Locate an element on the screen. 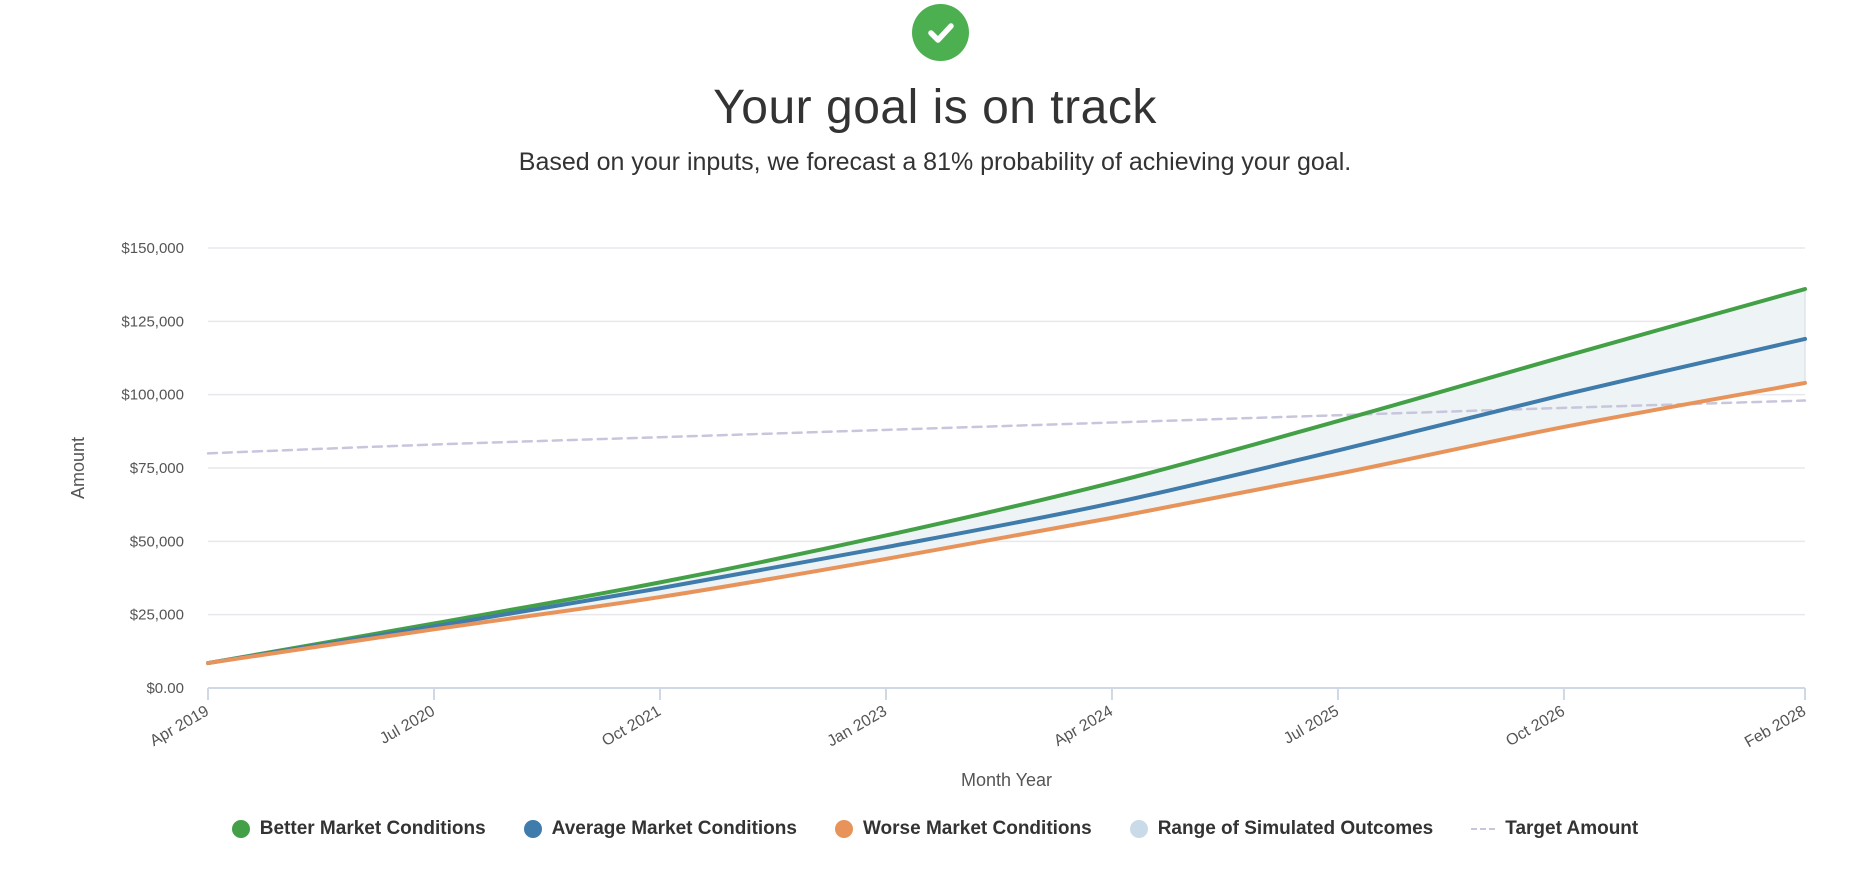 The width and height of the screenshot is (1870, 886). x-tick-label: Apr 2024 is located at coordinates (1083, 726).